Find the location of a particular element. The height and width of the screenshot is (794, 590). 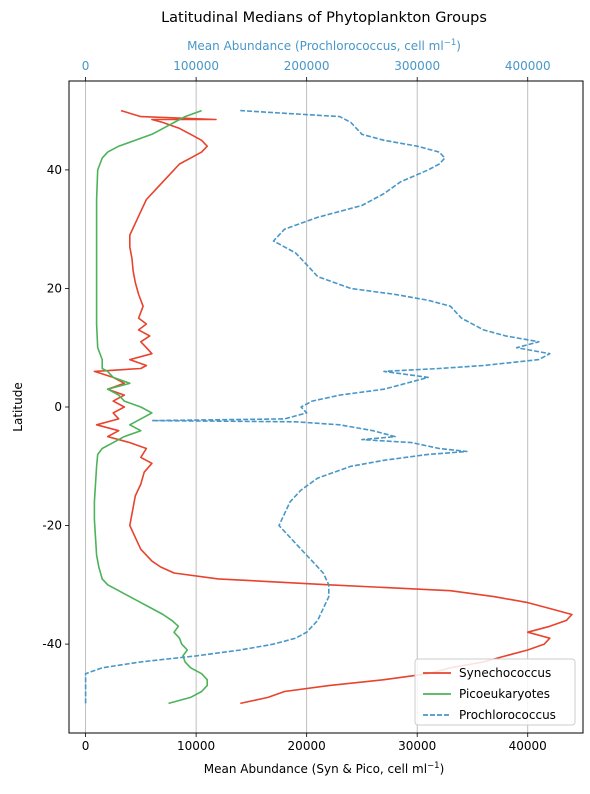

legend-box is located at coordinates (495, 692).